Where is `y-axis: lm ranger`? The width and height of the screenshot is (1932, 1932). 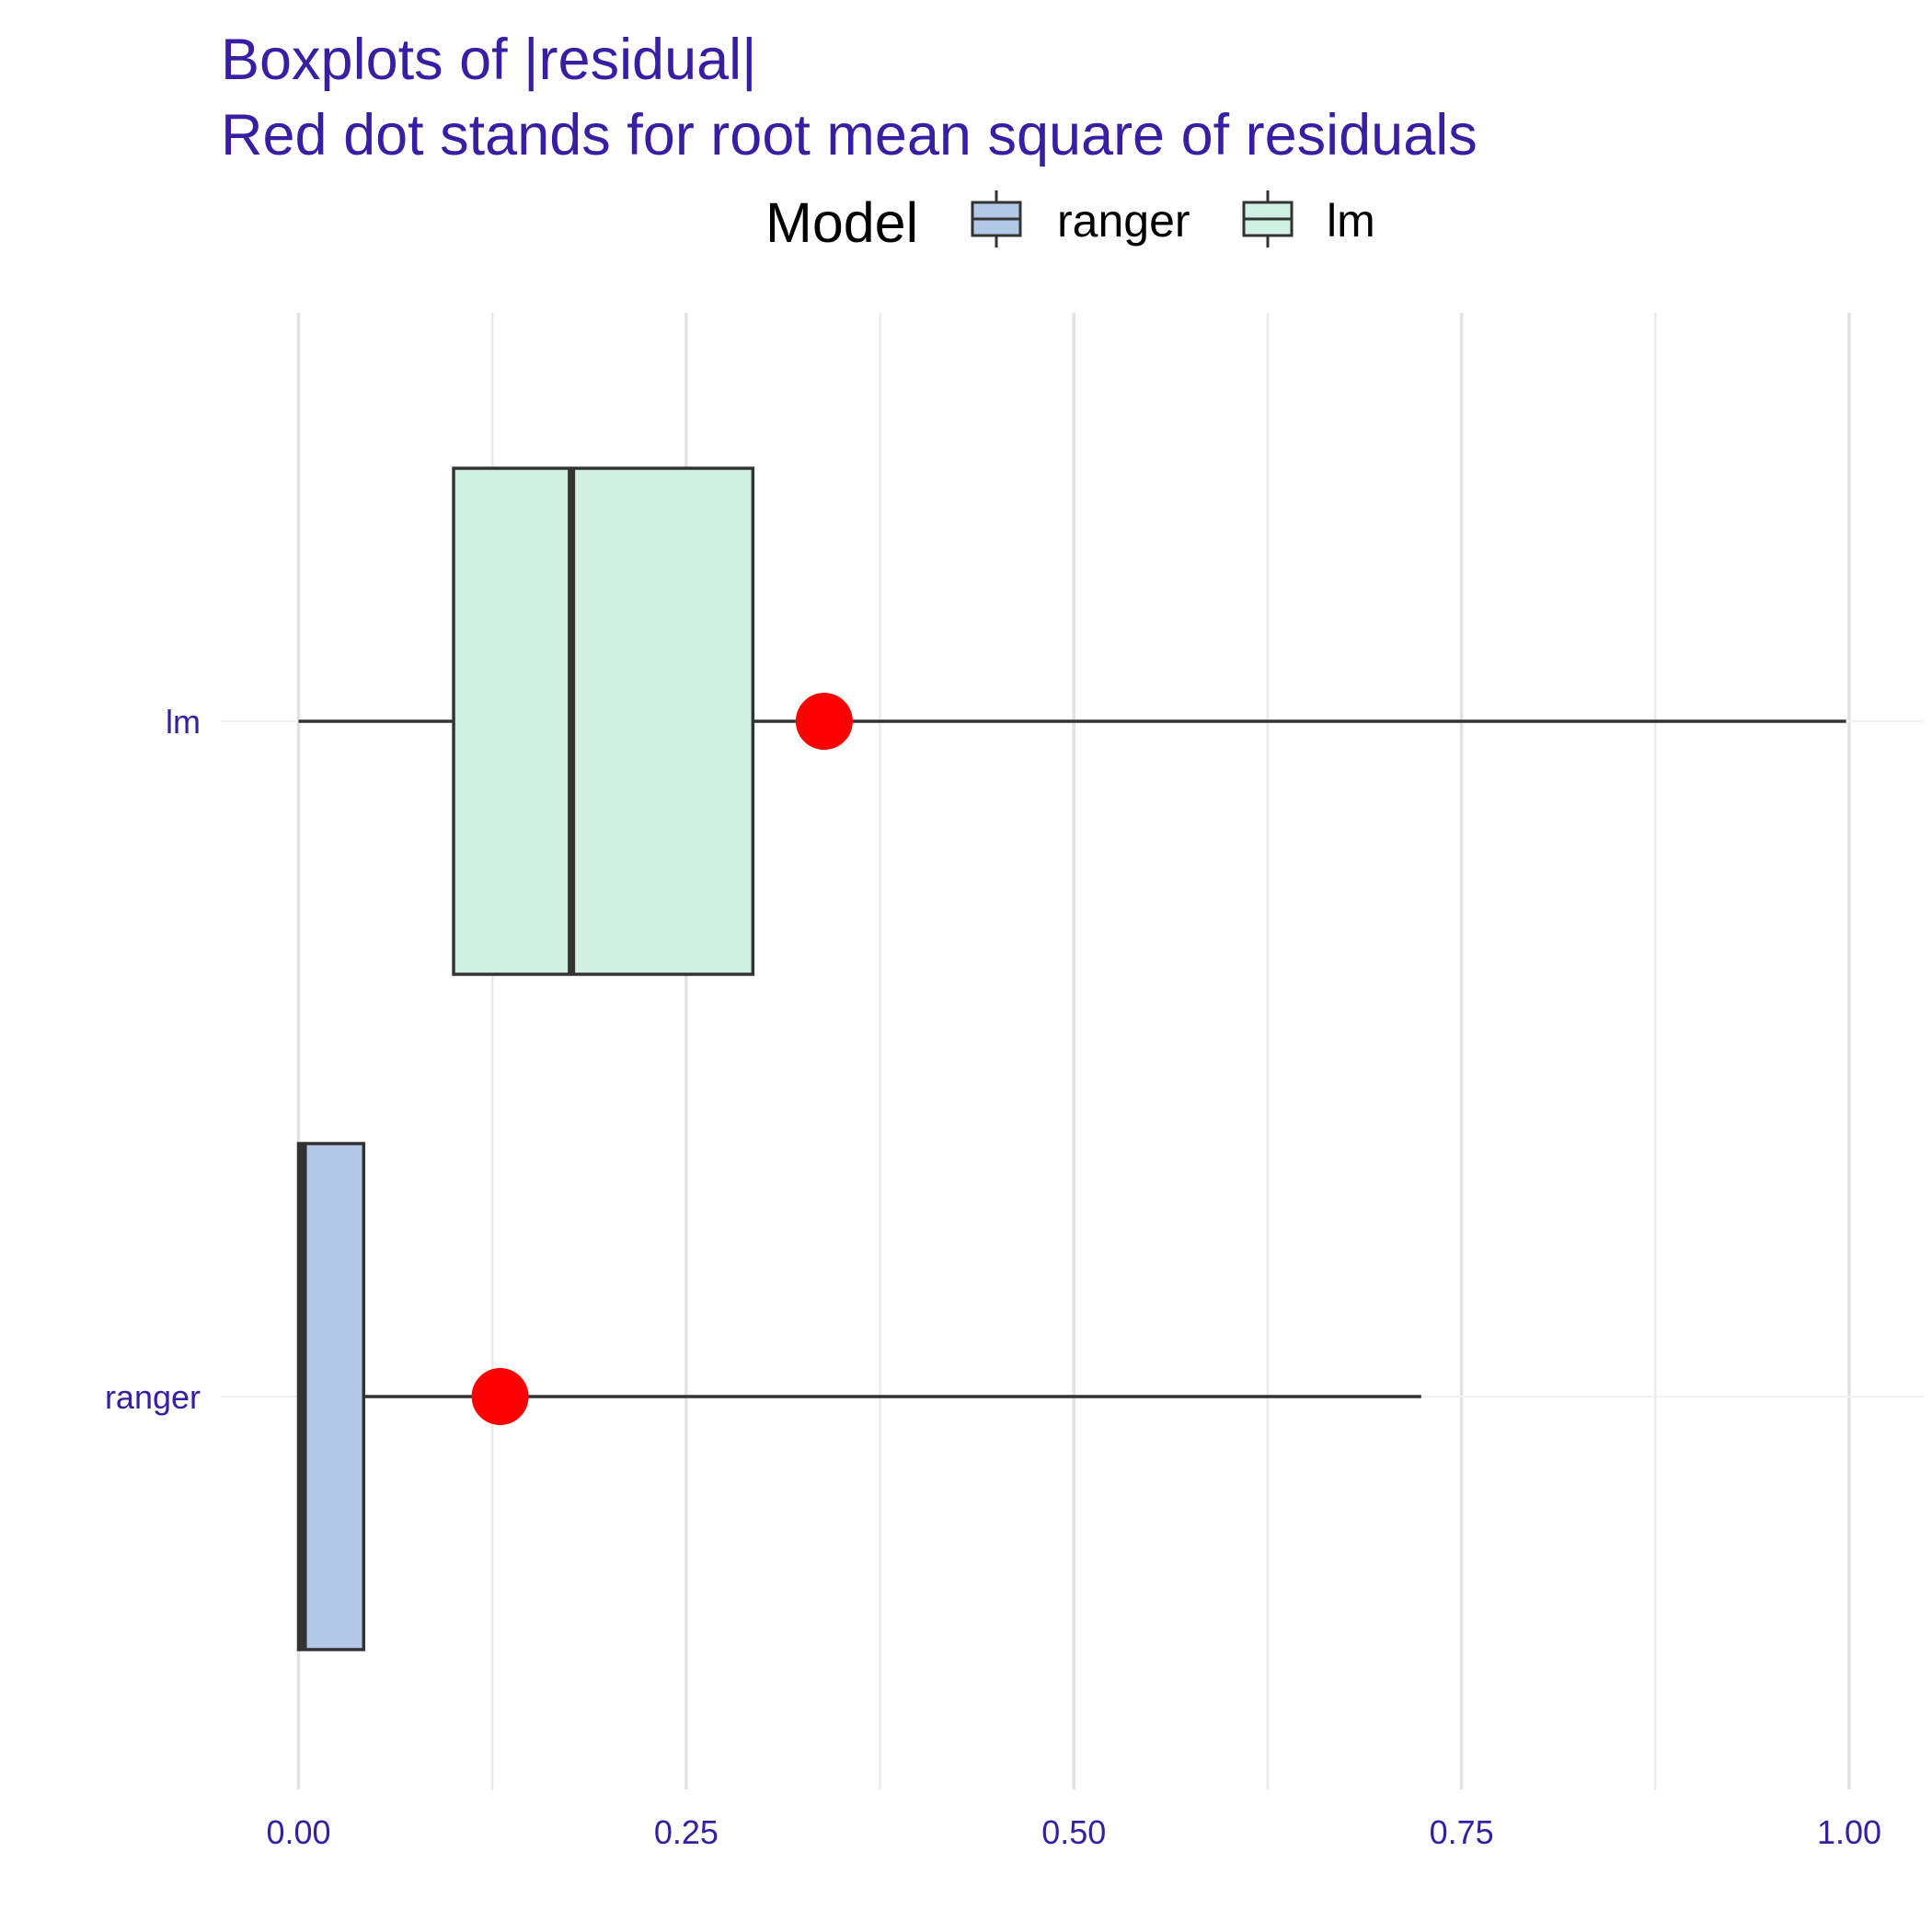 y-axis: lm ranger is located at coordinates (153, 1059).